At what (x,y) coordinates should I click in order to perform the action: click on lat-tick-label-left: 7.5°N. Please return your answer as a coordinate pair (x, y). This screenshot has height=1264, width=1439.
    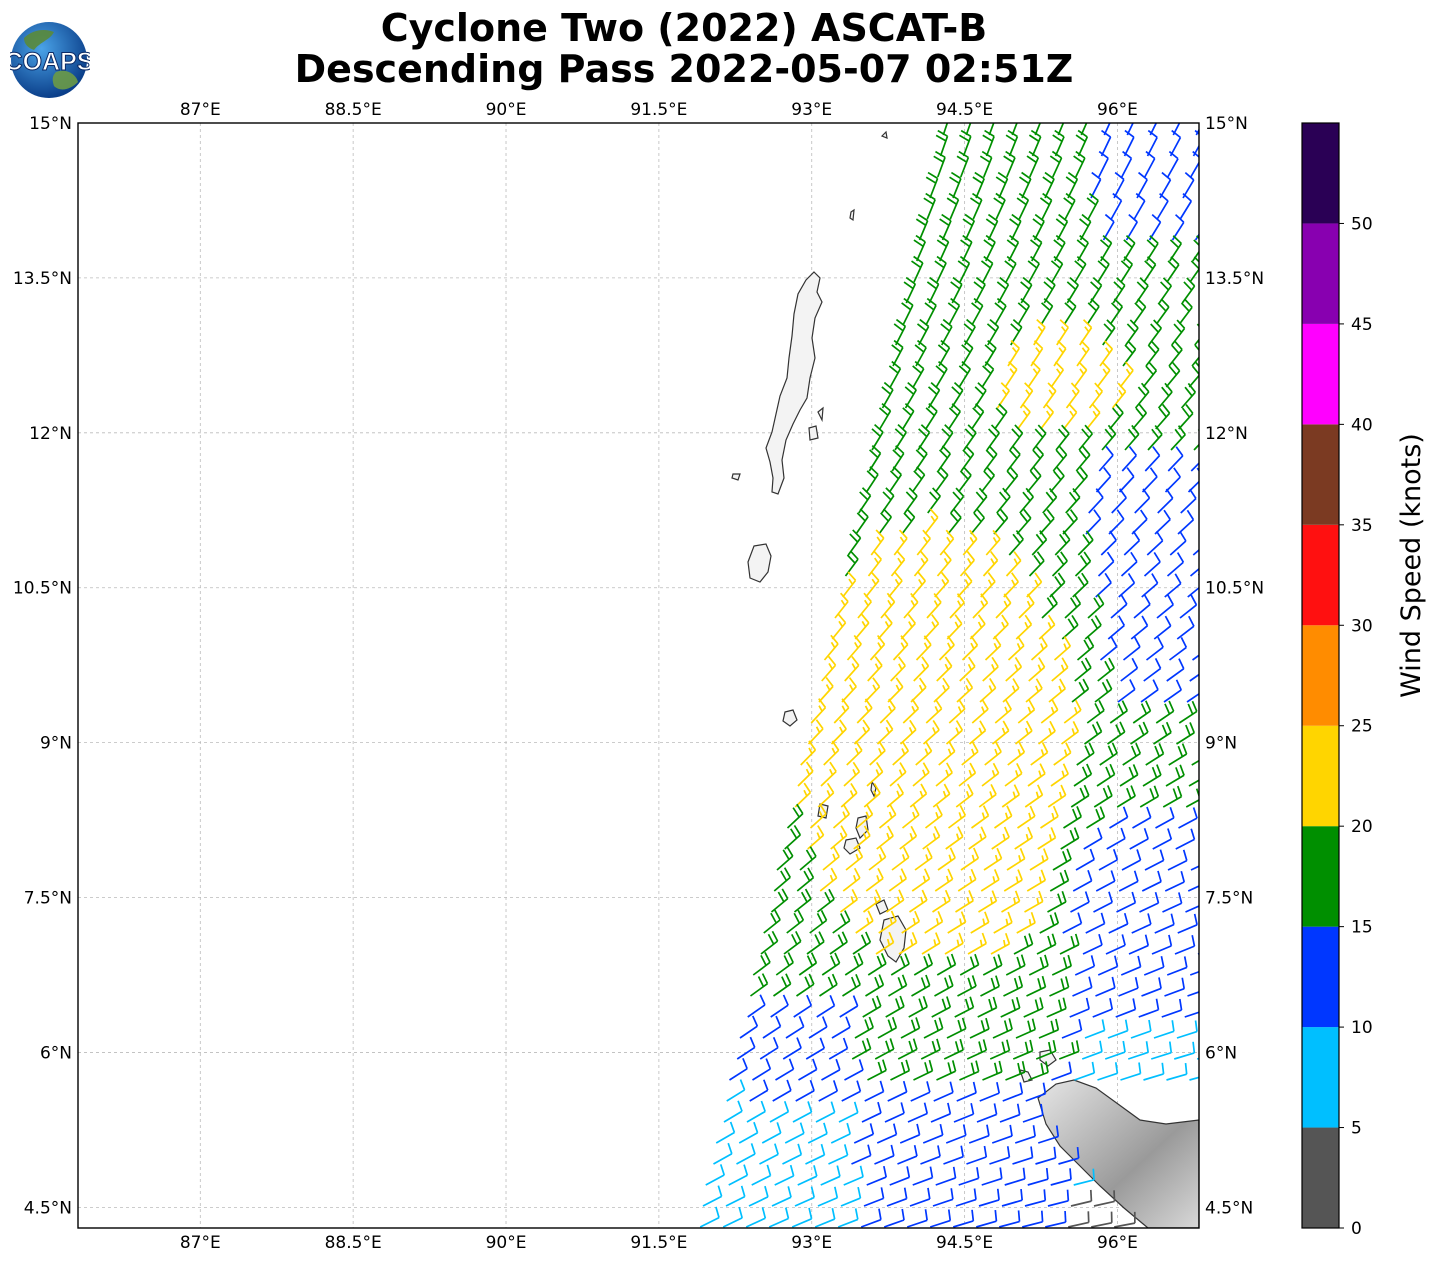
    Looking at the image, I should click on (48, 899).